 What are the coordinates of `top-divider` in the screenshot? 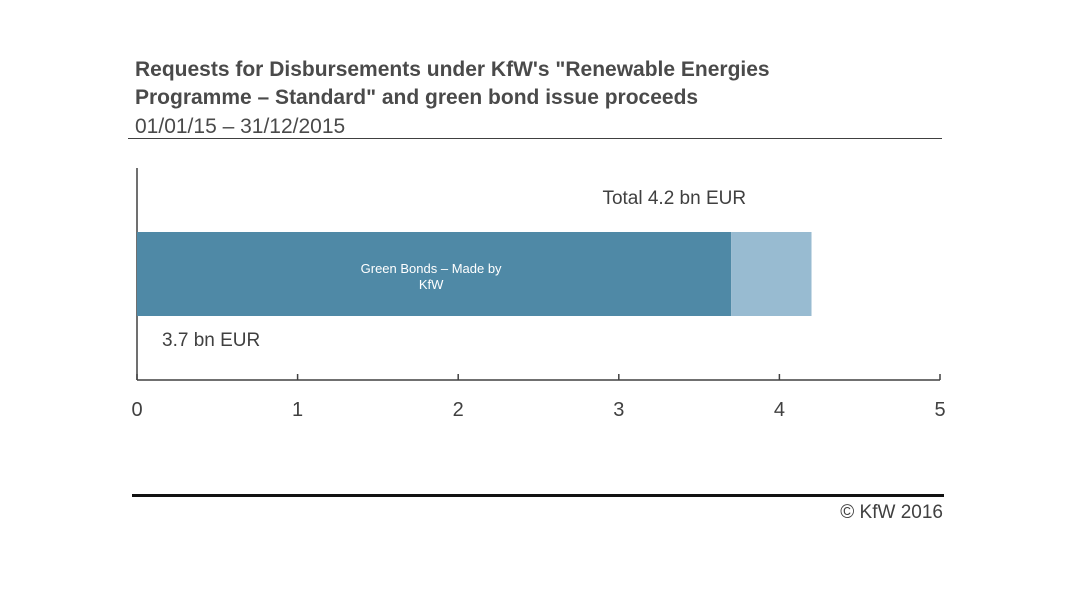 It's located at (535, 138).